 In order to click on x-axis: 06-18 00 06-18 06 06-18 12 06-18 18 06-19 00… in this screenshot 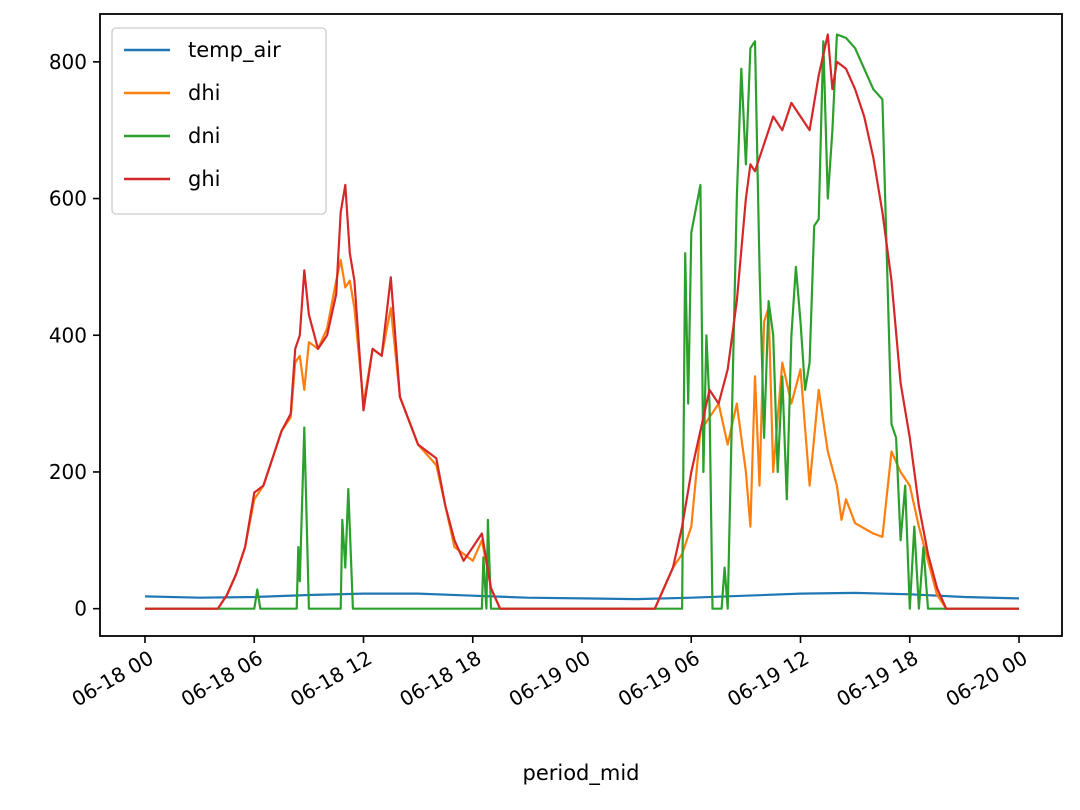, I will do `click(550, 673)`.